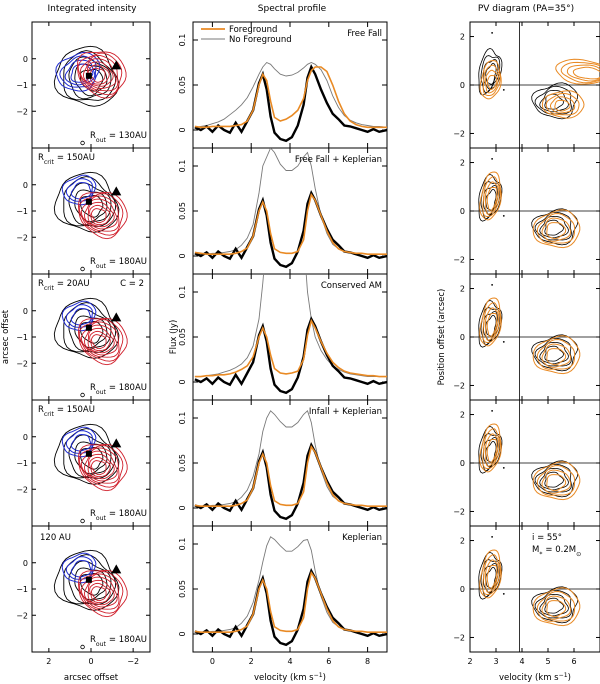  I want to click on spectrum: 0 0.05 0.1 Conserved AM, so click(282, 337).